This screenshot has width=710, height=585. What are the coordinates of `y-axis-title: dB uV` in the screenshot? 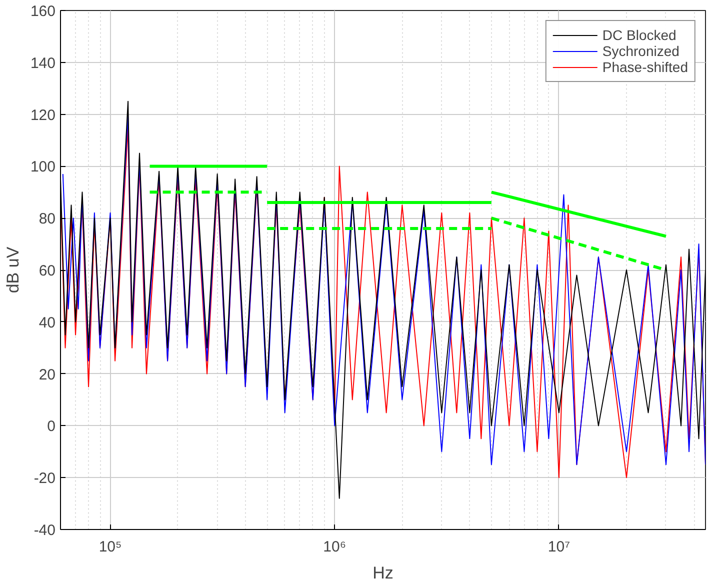 It's located at (12, 270).